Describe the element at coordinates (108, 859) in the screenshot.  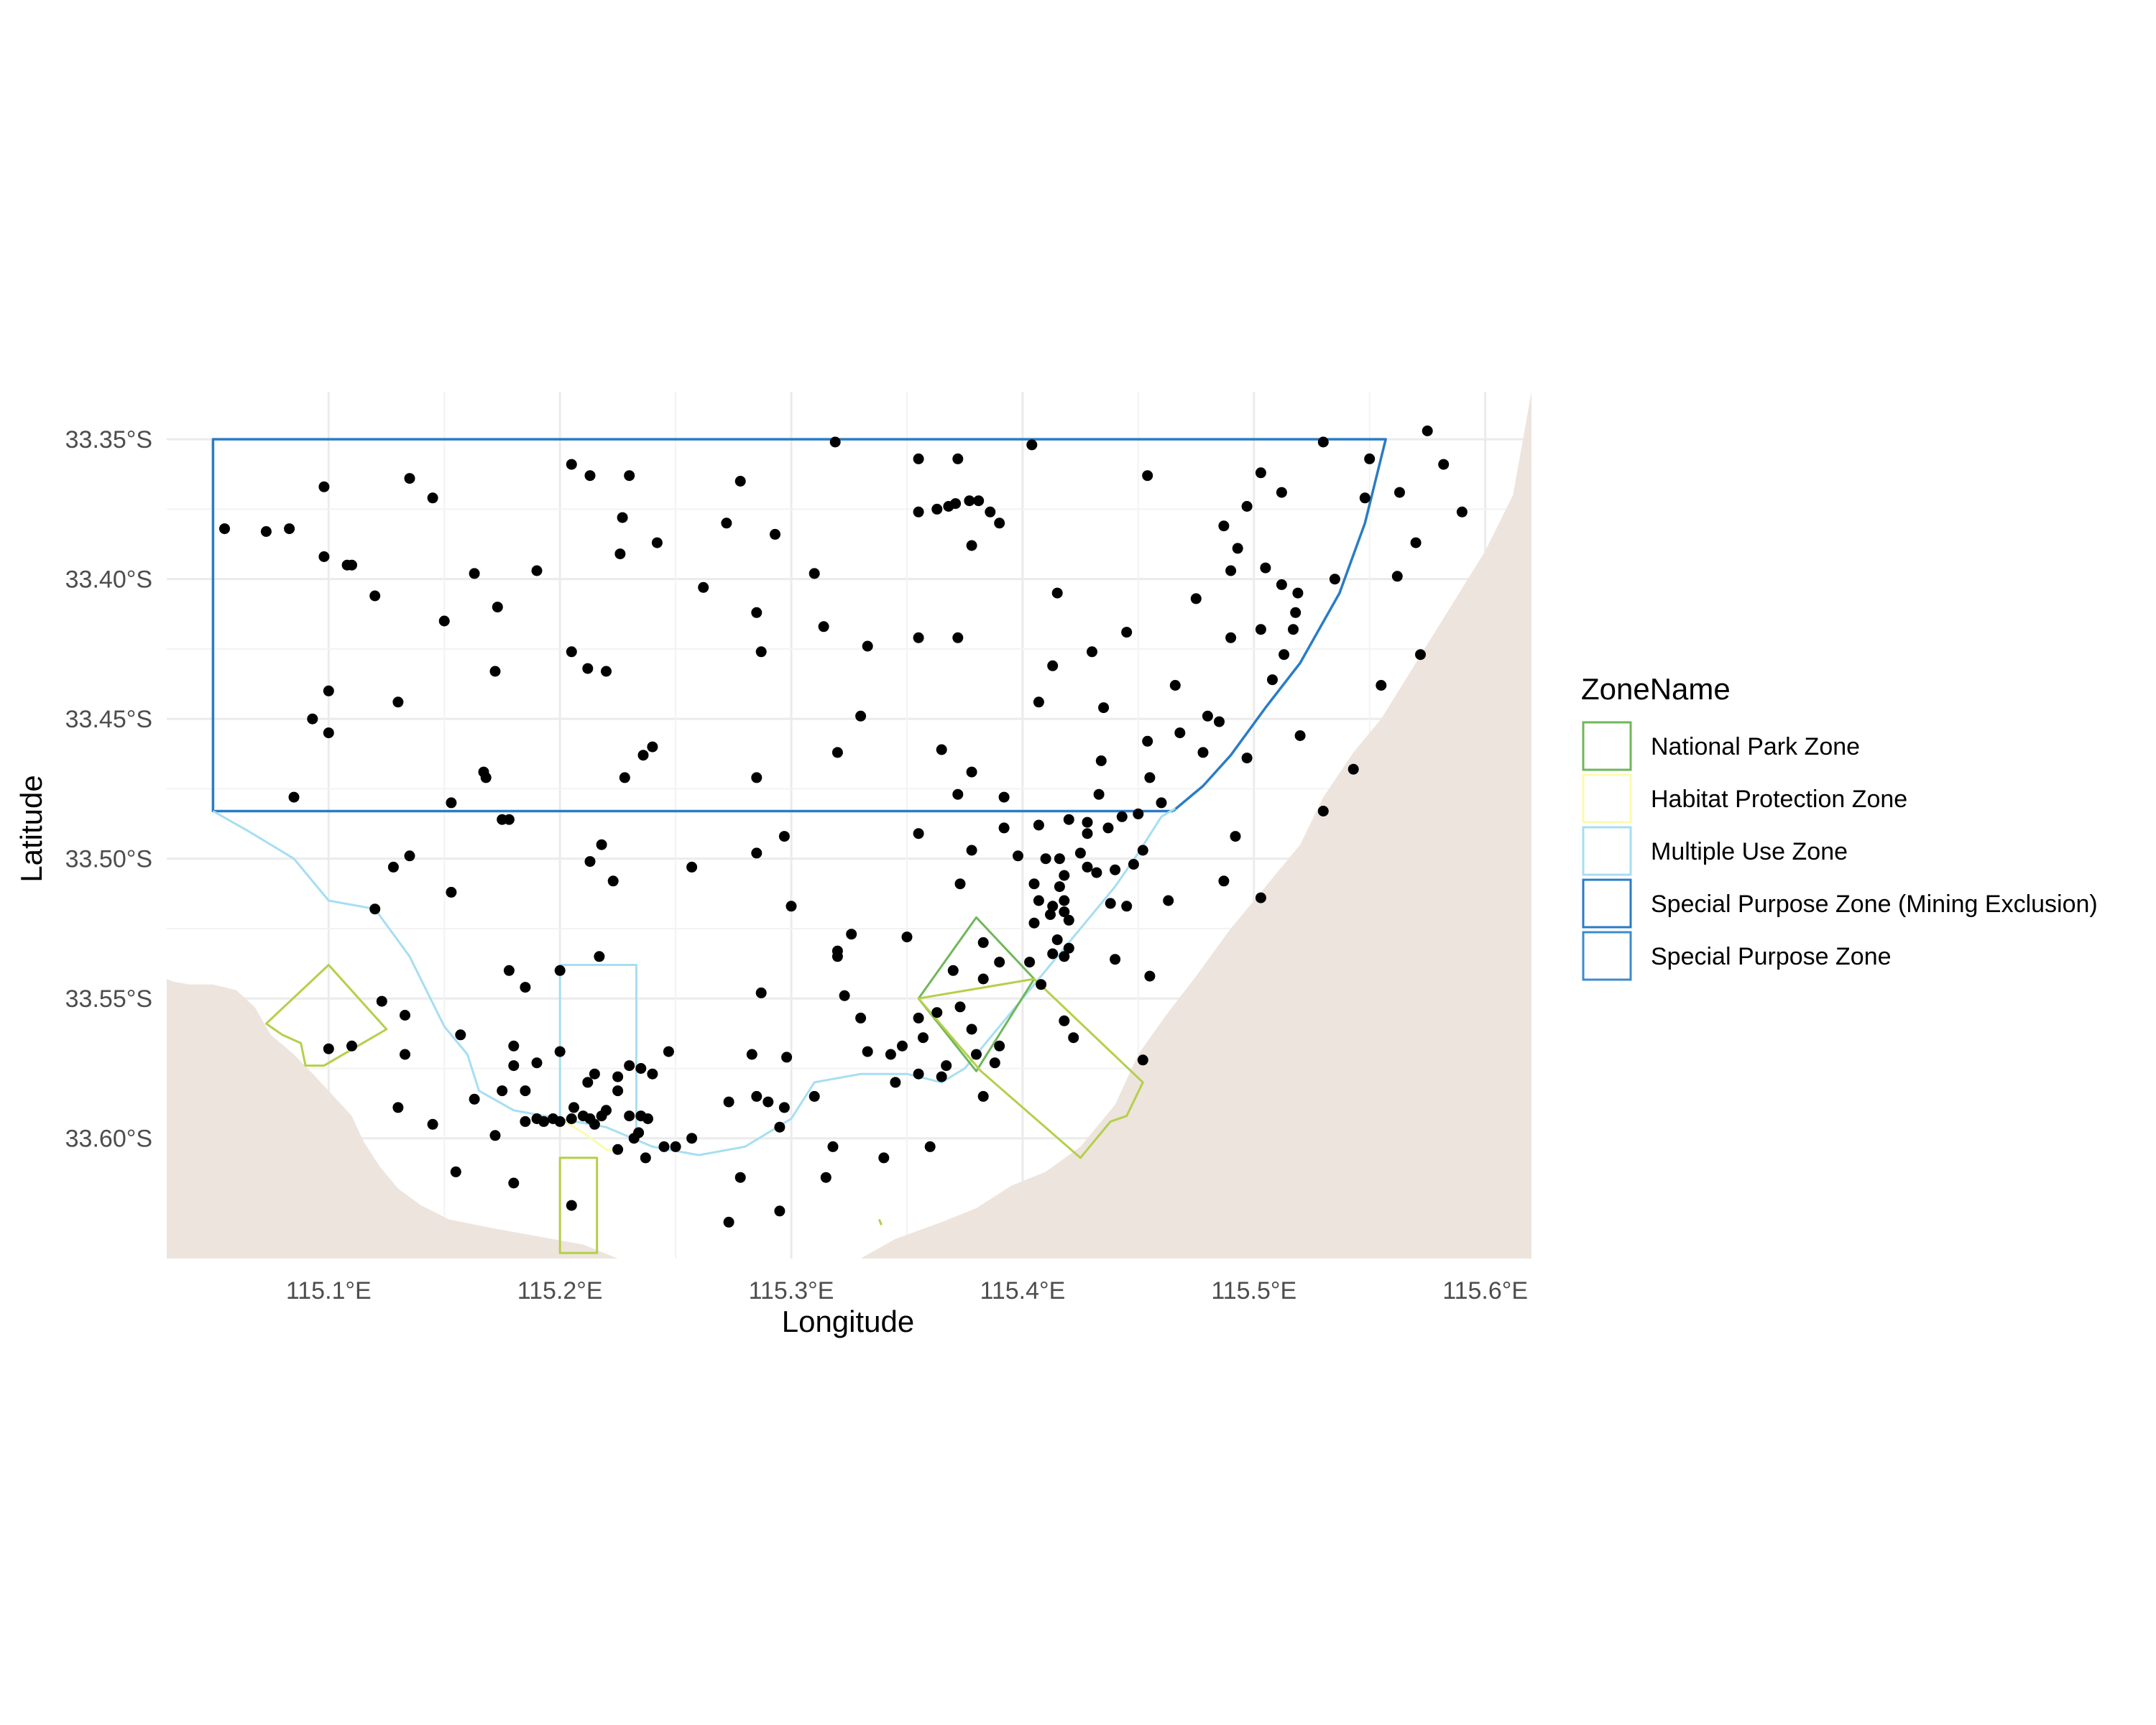
I see `y-tick-label: 33.50°S` at that location.